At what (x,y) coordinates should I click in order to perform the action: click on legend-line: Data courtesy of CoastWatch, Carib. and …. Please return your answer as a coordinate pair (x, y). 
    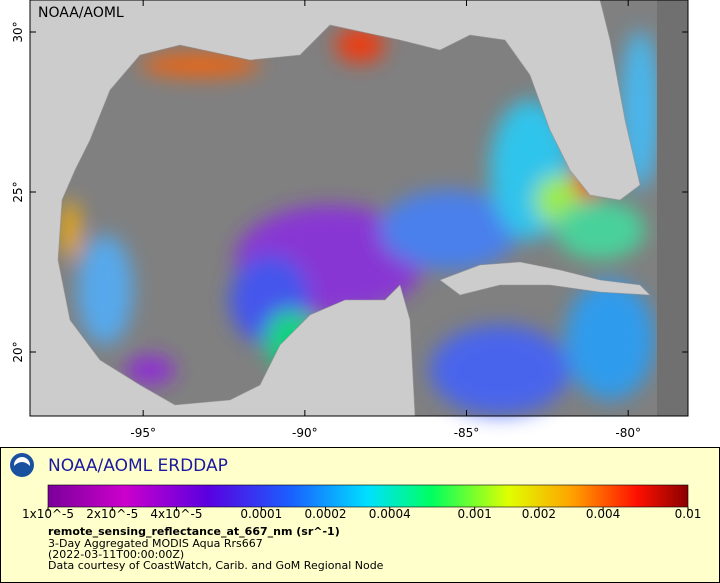
    Looking at the image, I should click on (216, 565).